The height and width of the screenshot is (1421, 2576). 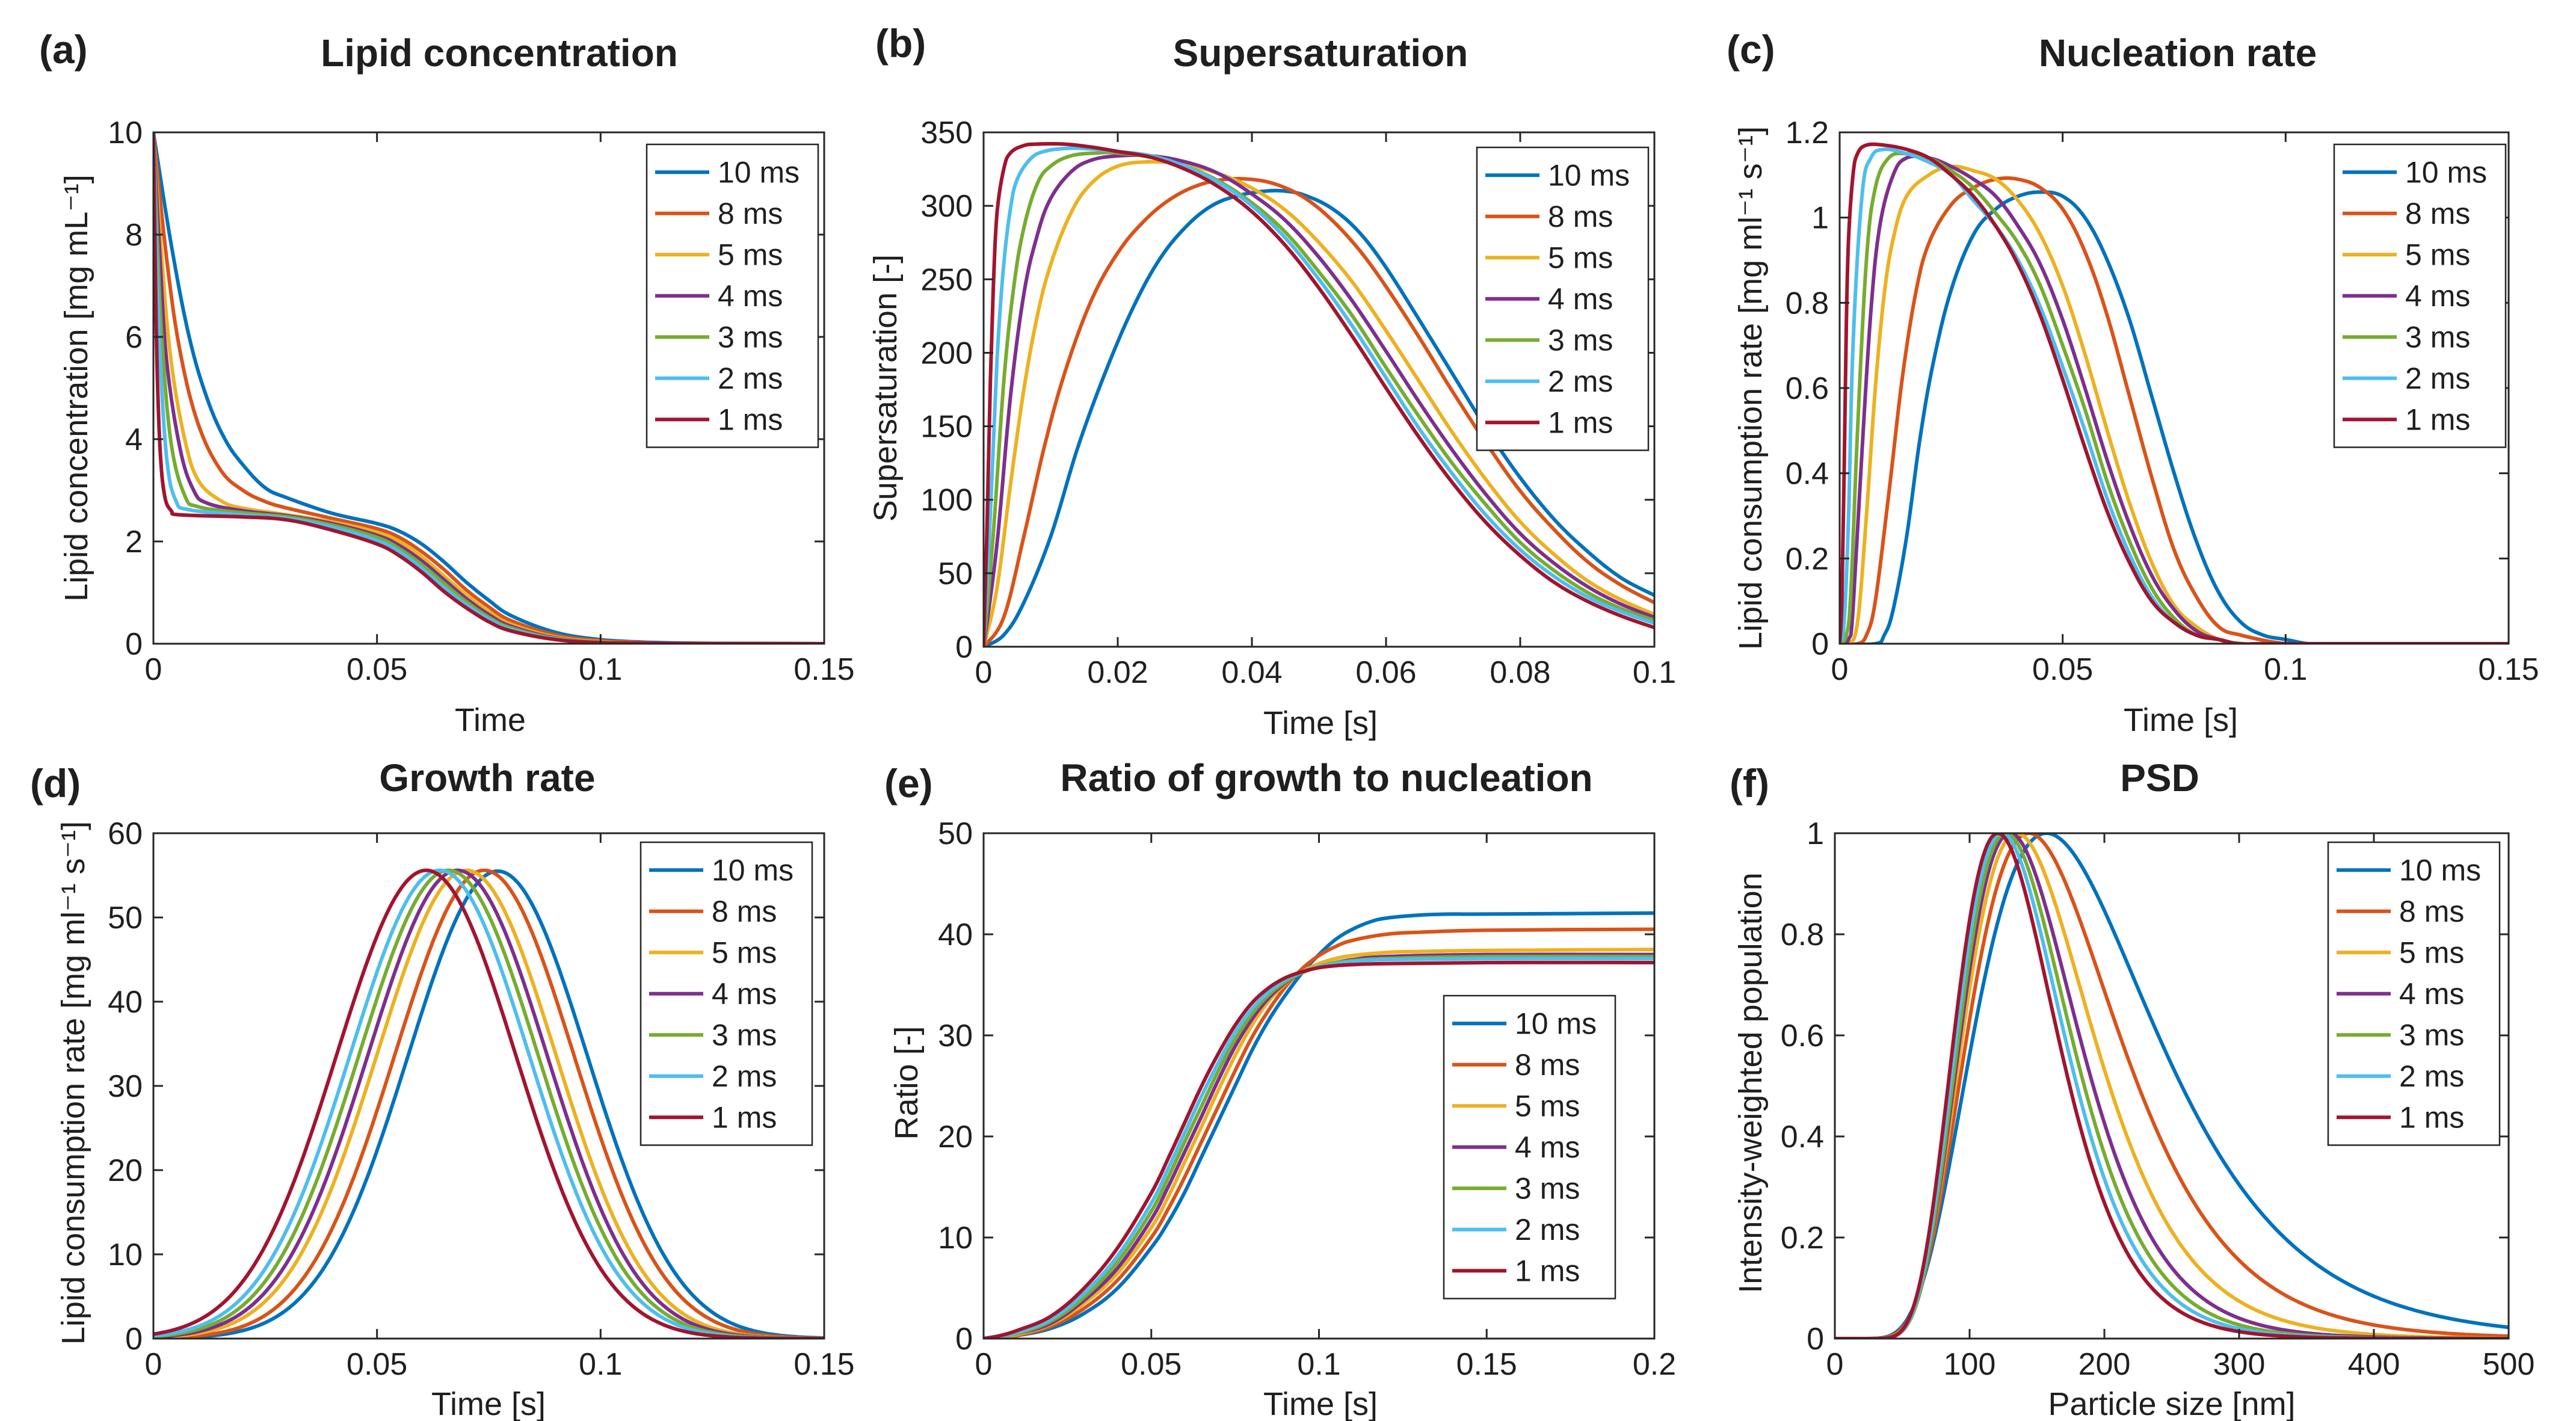 What do you see at coordinates (134, 542) in the screenshot?
I see `y-tick-label: 2` at bounding box center [134, 542].